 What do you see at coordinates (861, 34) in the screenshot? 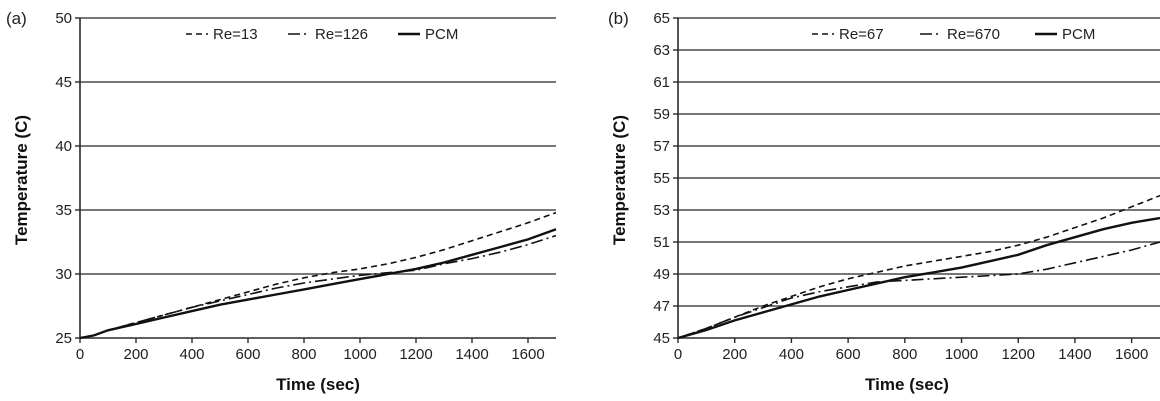
I see `legend-label: Re=67` at bounding box center [861, 34].